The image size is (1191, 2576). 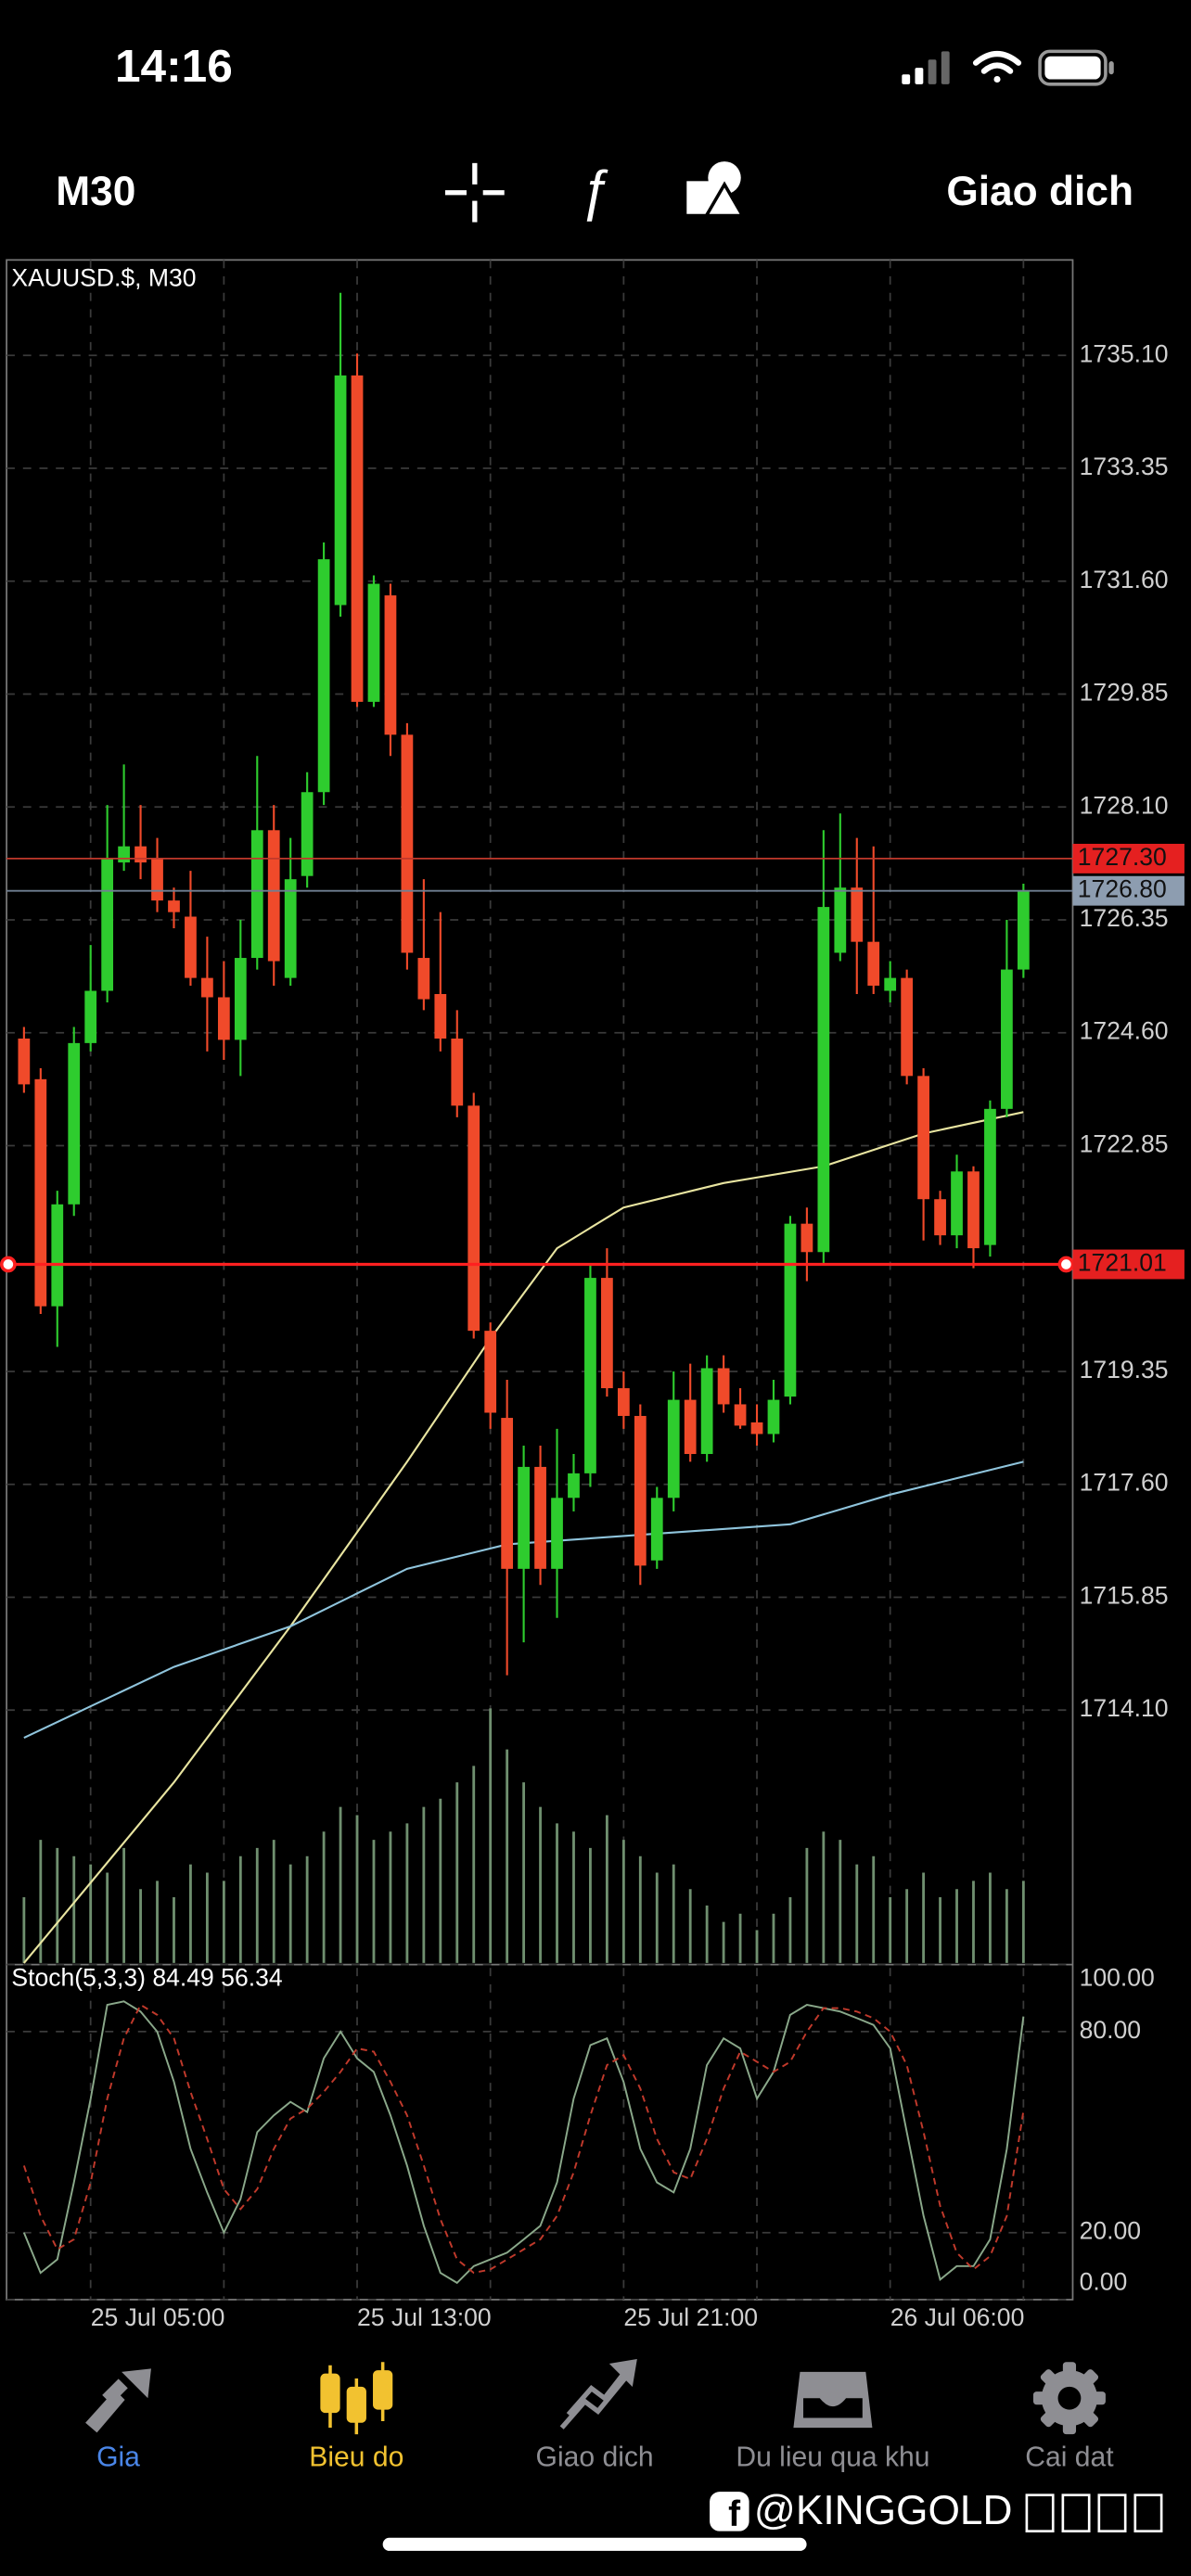 I want to click on nav-label: Giao dich, so click(x=595, y=2458).